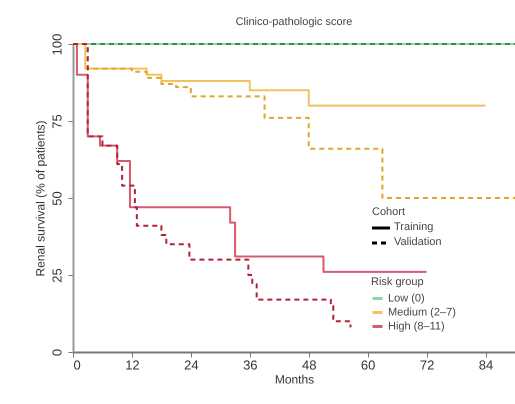 Image resolution: width=515 pixels, height=404 pixels. I want to click on x-tick-label: 72, so click(427, 365).